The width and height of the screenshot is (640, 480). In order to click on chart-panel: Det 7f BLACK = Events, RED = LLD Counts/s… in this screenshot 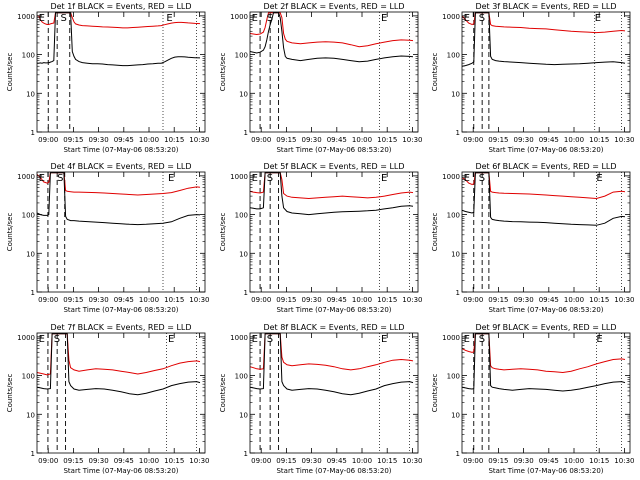, I will do `click(107, 399)`.